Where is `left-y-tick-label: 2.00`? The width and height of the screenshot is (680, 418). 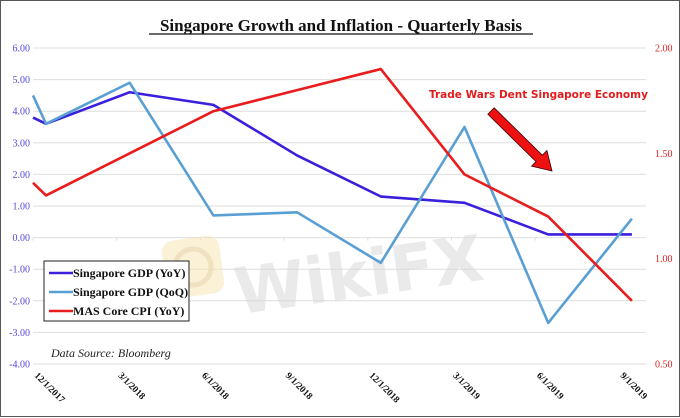 left-y-tick-label: 2.00 is located at coordinates (22, 175).